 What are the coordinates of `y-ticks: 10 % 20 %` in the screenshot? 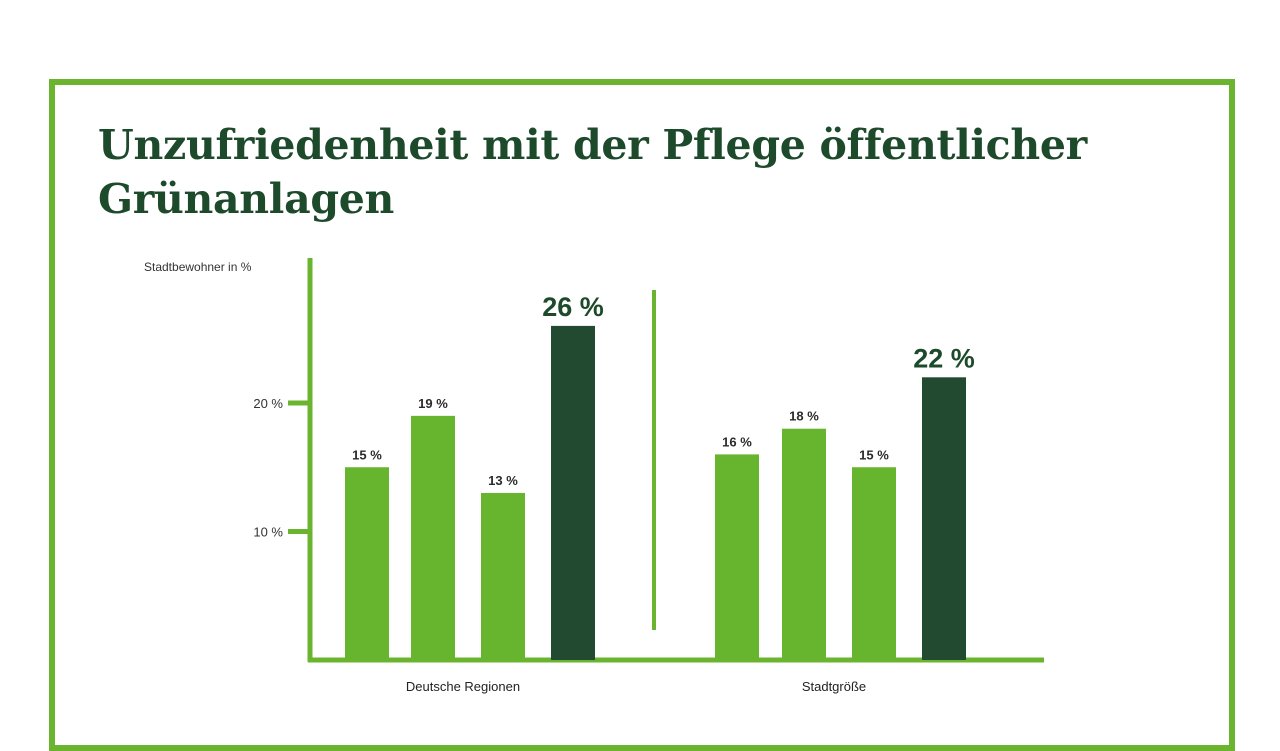 It's located at (280, 468).